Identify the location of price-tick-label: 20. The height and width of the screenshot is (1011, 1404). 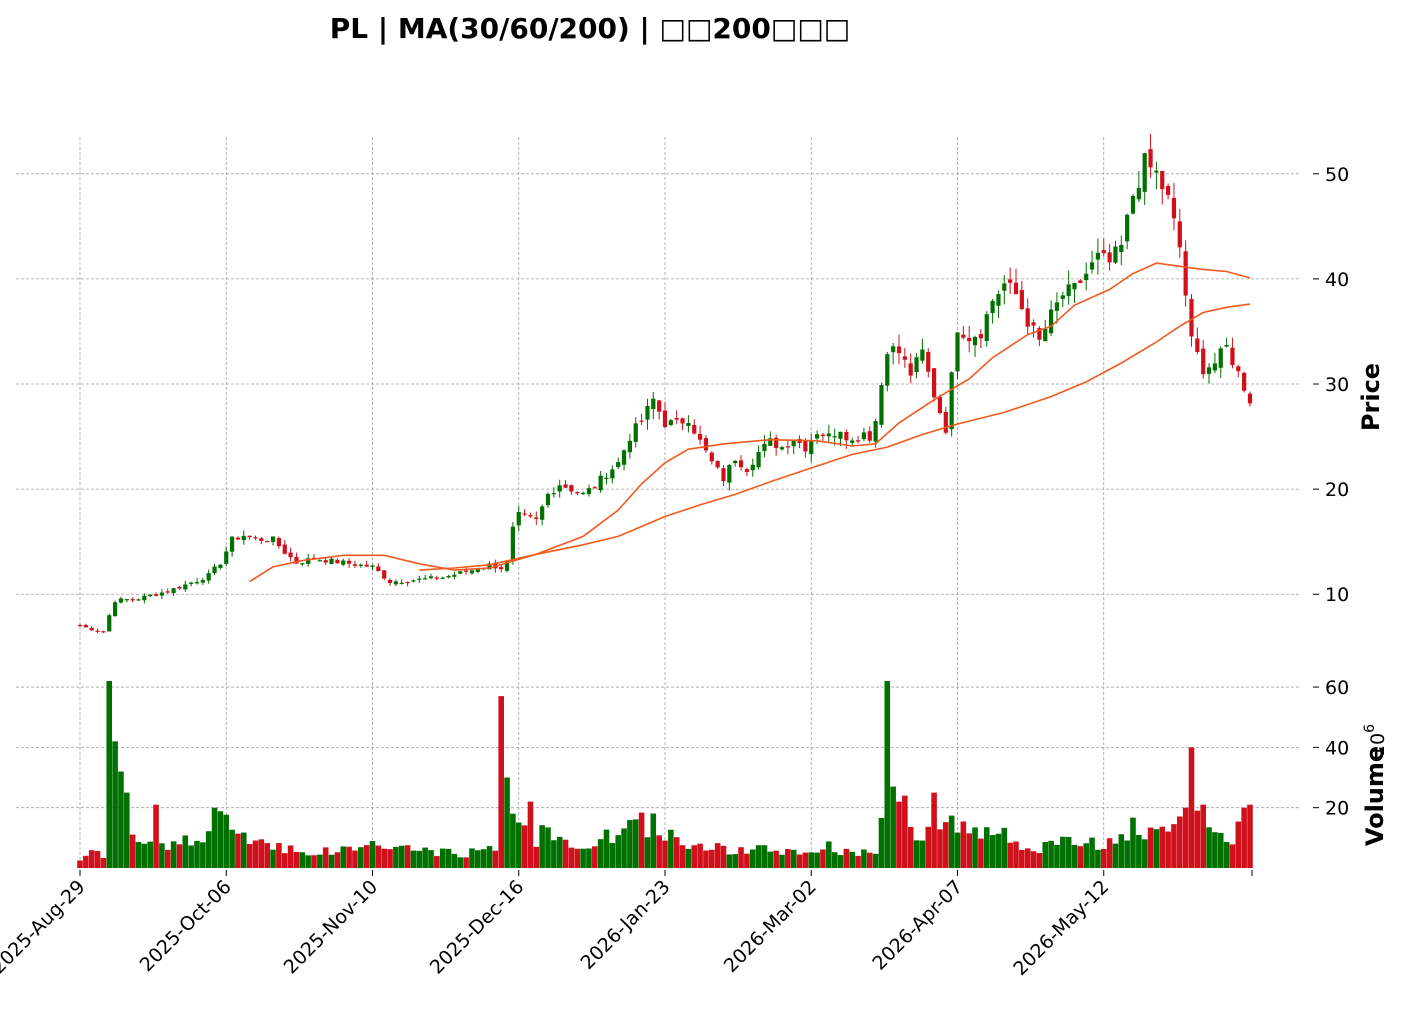
(1337, 490).